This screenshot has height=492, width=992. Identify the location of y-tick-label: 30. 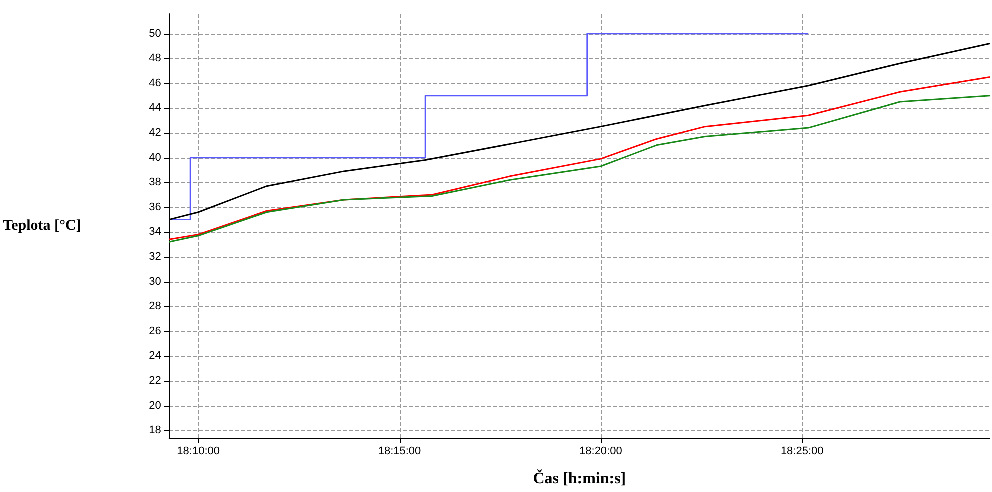
(155, 282).